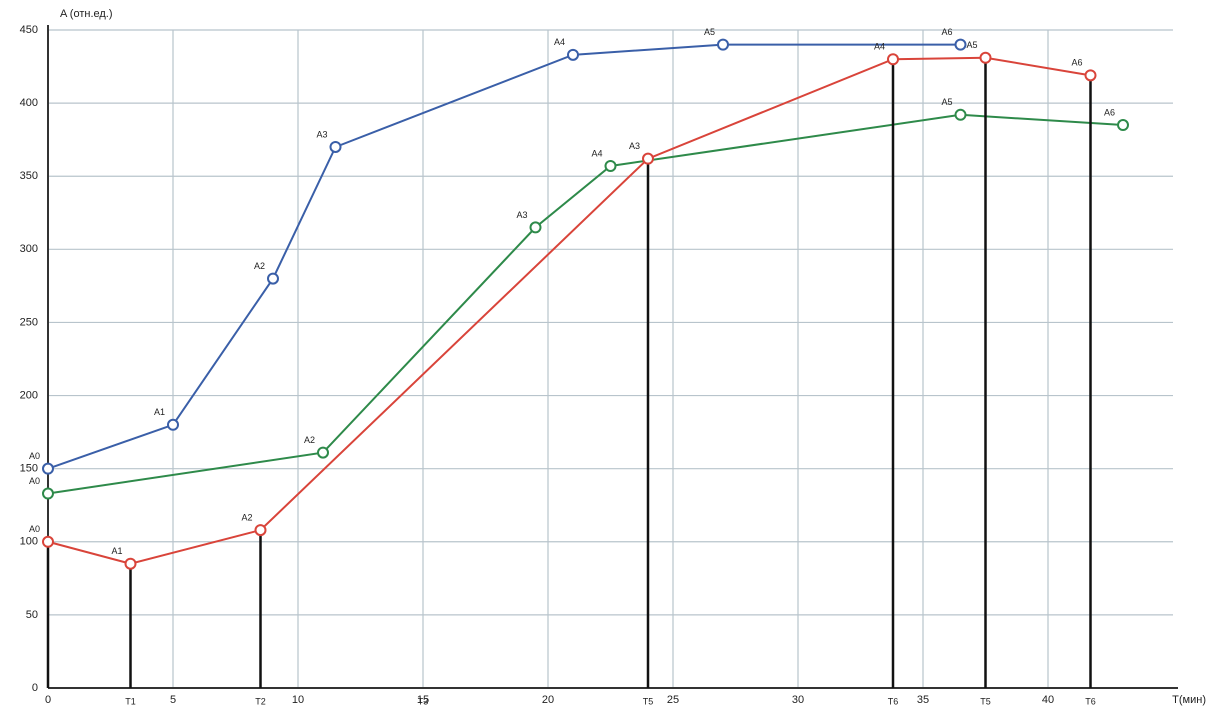 The width and height of the screenshot is (1211, 710). Describe the element at coordinates (48, 700) in the screenshot. I see `x-tick-label: 0` at that location.